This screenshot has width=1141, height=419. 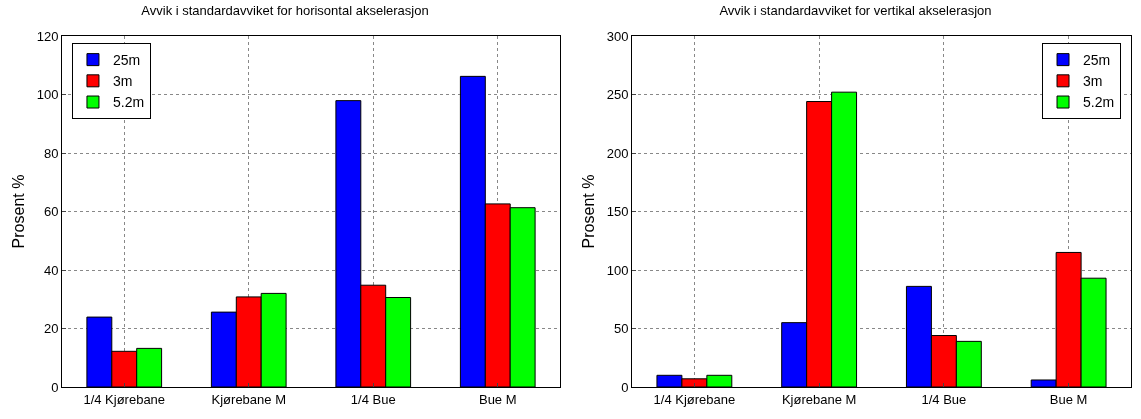 What do you see at coordinates (621, 329) in the screenshot?
I see `y-tick-label: 50` at bounding box center [621, 329].